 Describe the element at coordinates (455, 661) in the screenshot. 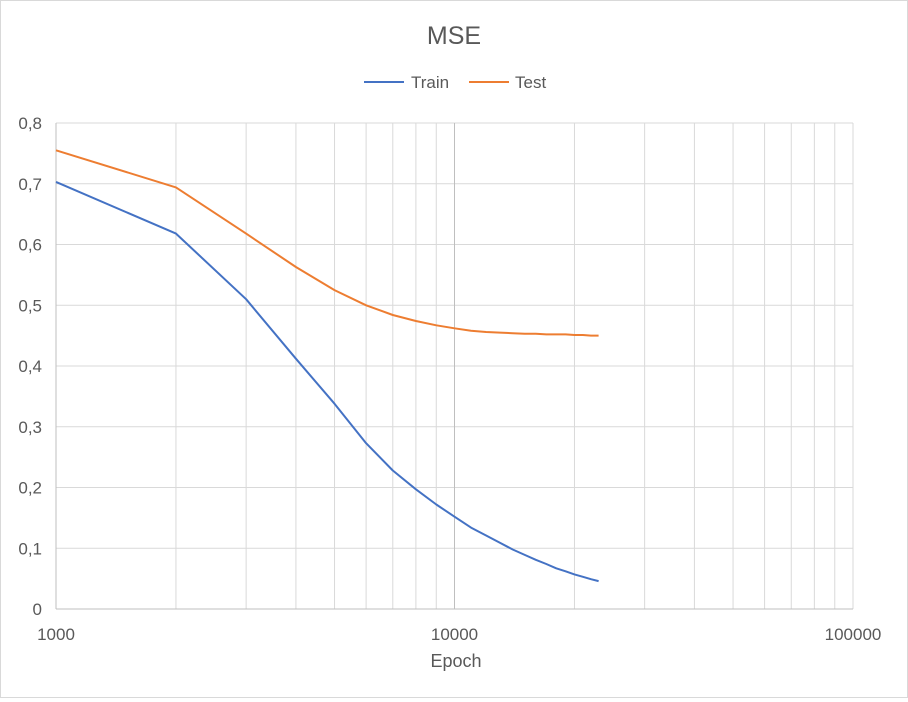

I see `x-axis-title: Epoch` at that location.